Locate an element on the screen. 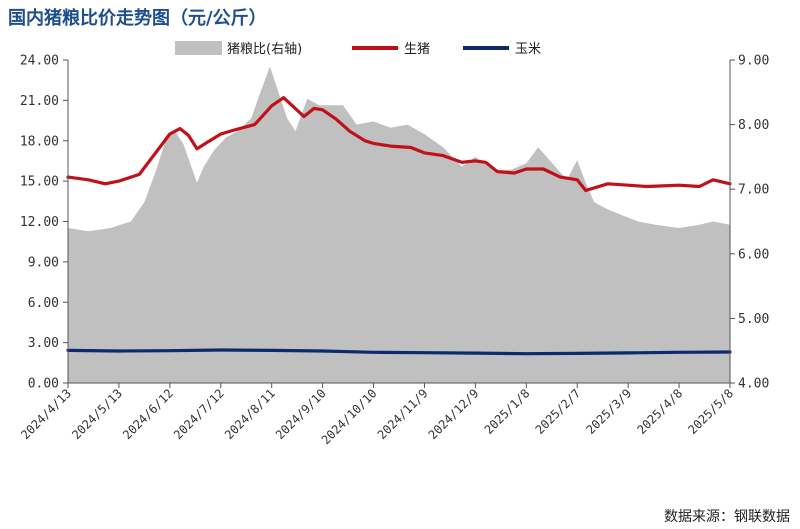 This screenshot has width=800, height=529. left-y-tick-label: 6.00 is located at coordinates (43, 303).